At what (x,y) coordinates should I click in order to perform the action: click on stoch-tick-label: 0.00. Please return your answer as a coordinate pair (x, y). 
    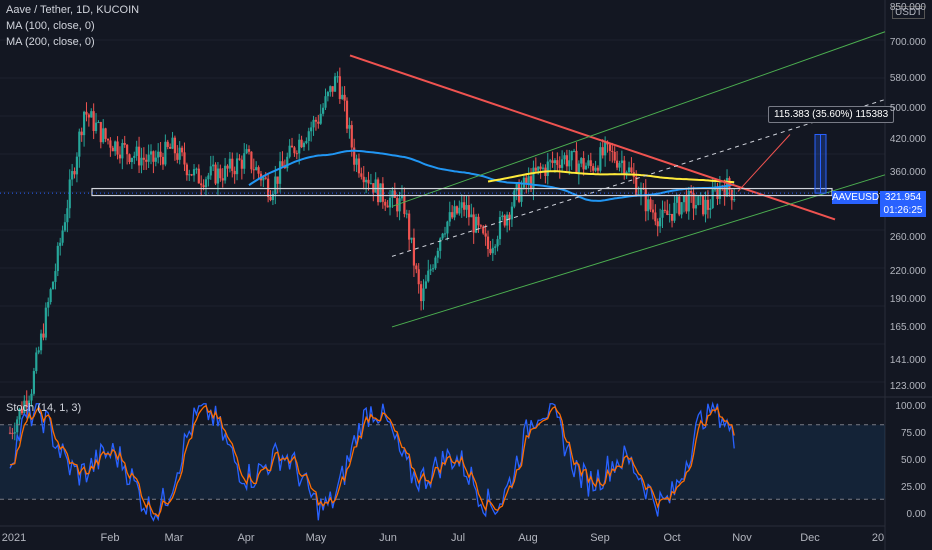
    Looking at the image, I should click on (916, 514).